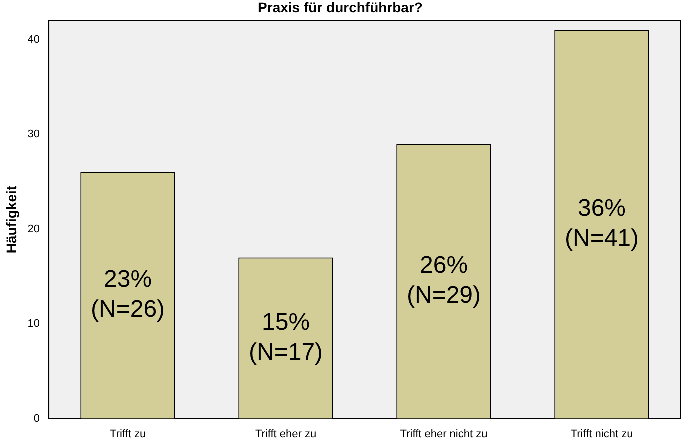 The width and height of the screenshot is (691, 444). What do you see at coordinates (34, 324) in the screenshot?
I see `y-tick-label: 10` at bounding box center [34, 324].